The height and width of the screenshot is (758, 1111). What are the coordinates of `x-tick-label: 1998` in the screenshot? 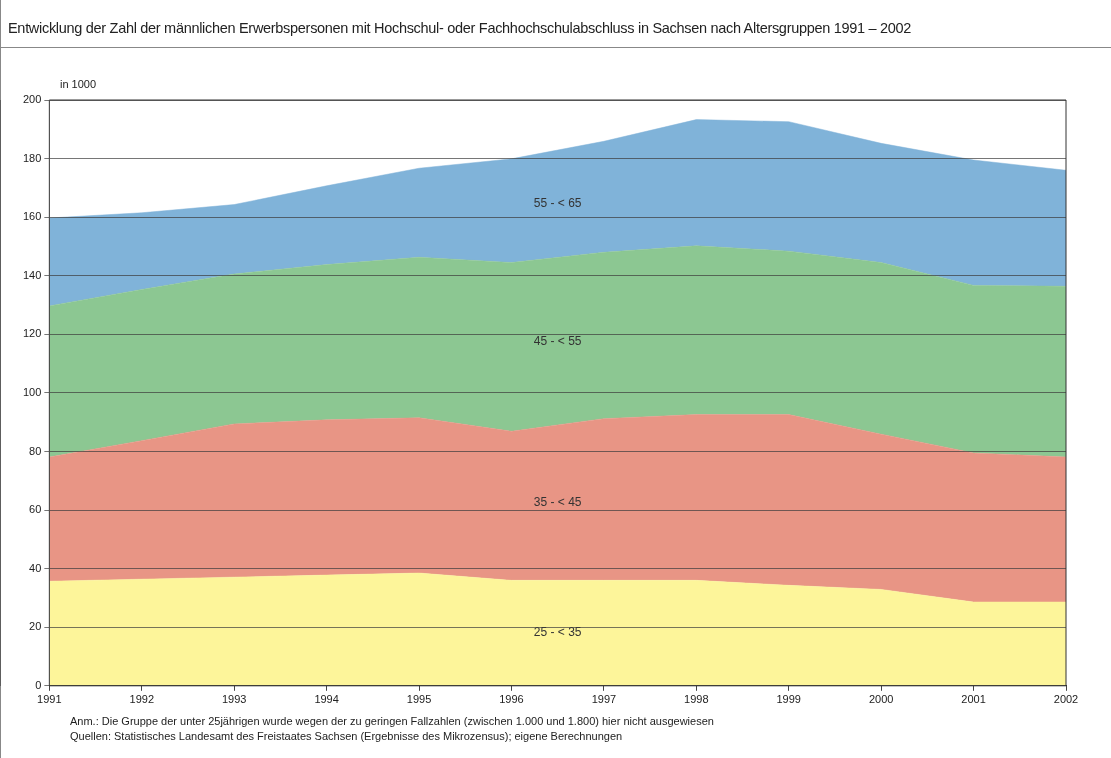 It's located at (696, 699).